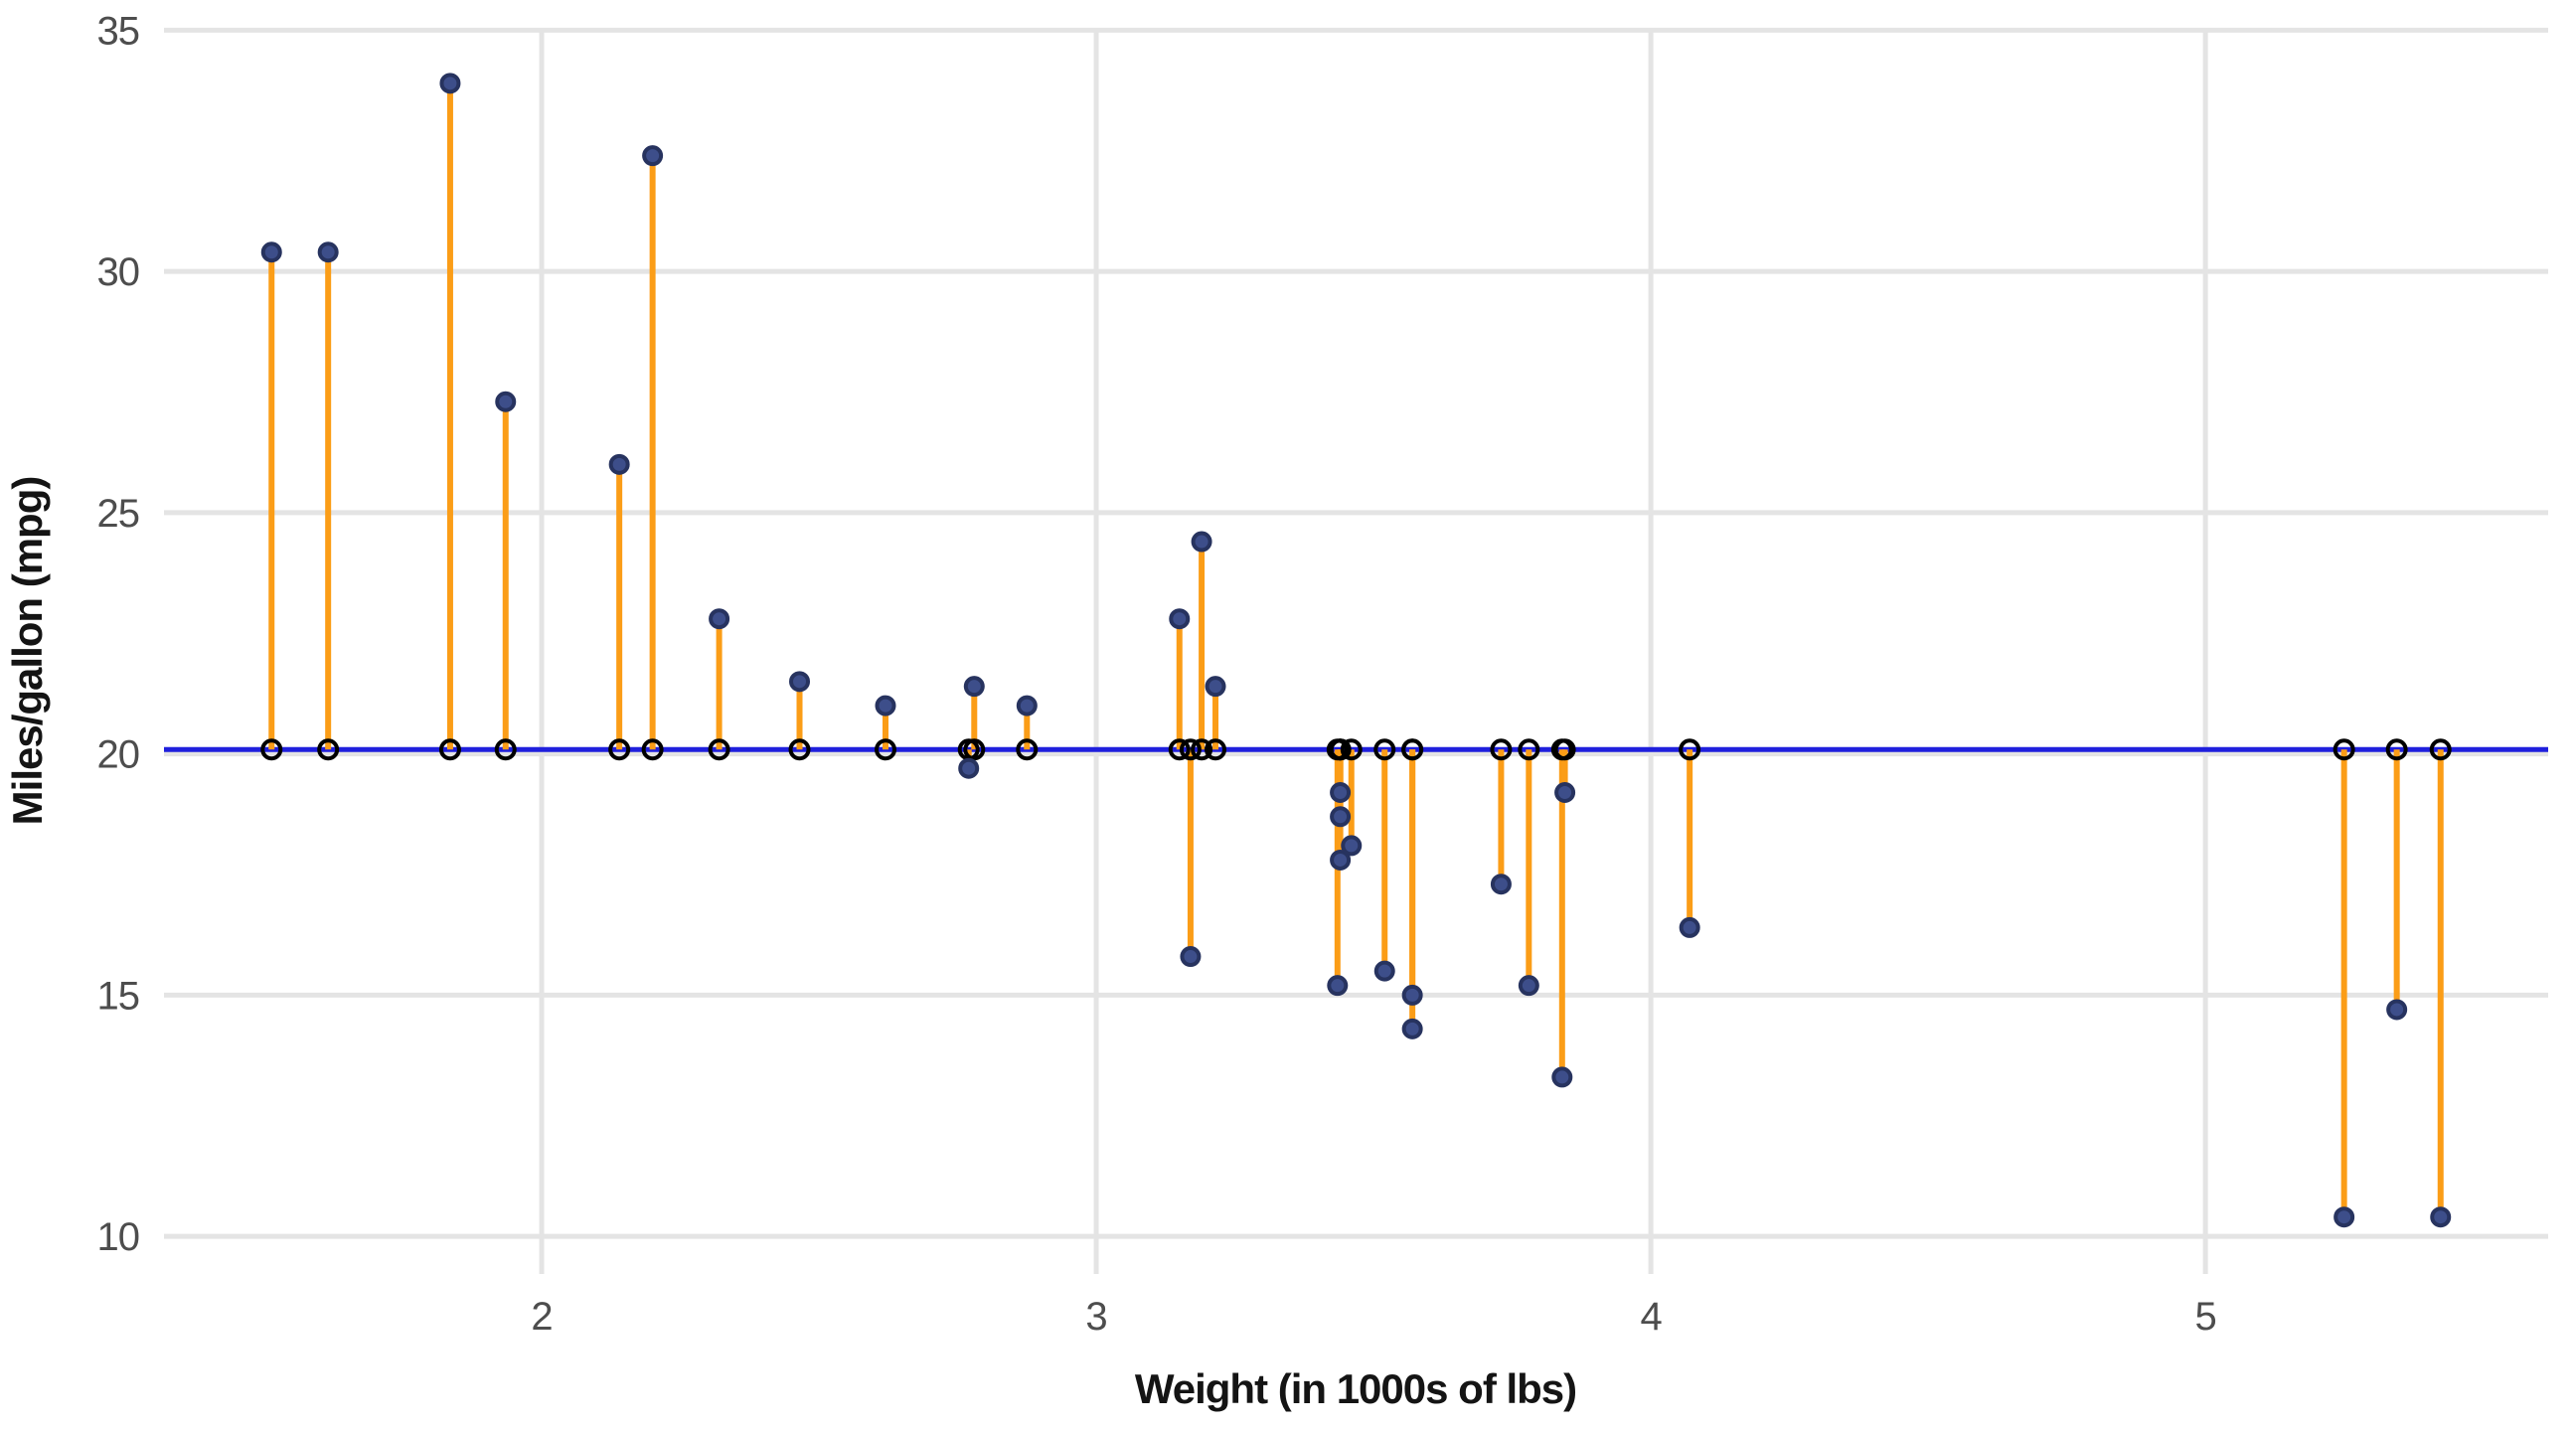 The image size is (2576, 1431). Describe the element at coordinates (2205, 1317) in the screenshot. I see `x-tick-label: 5` at that location.